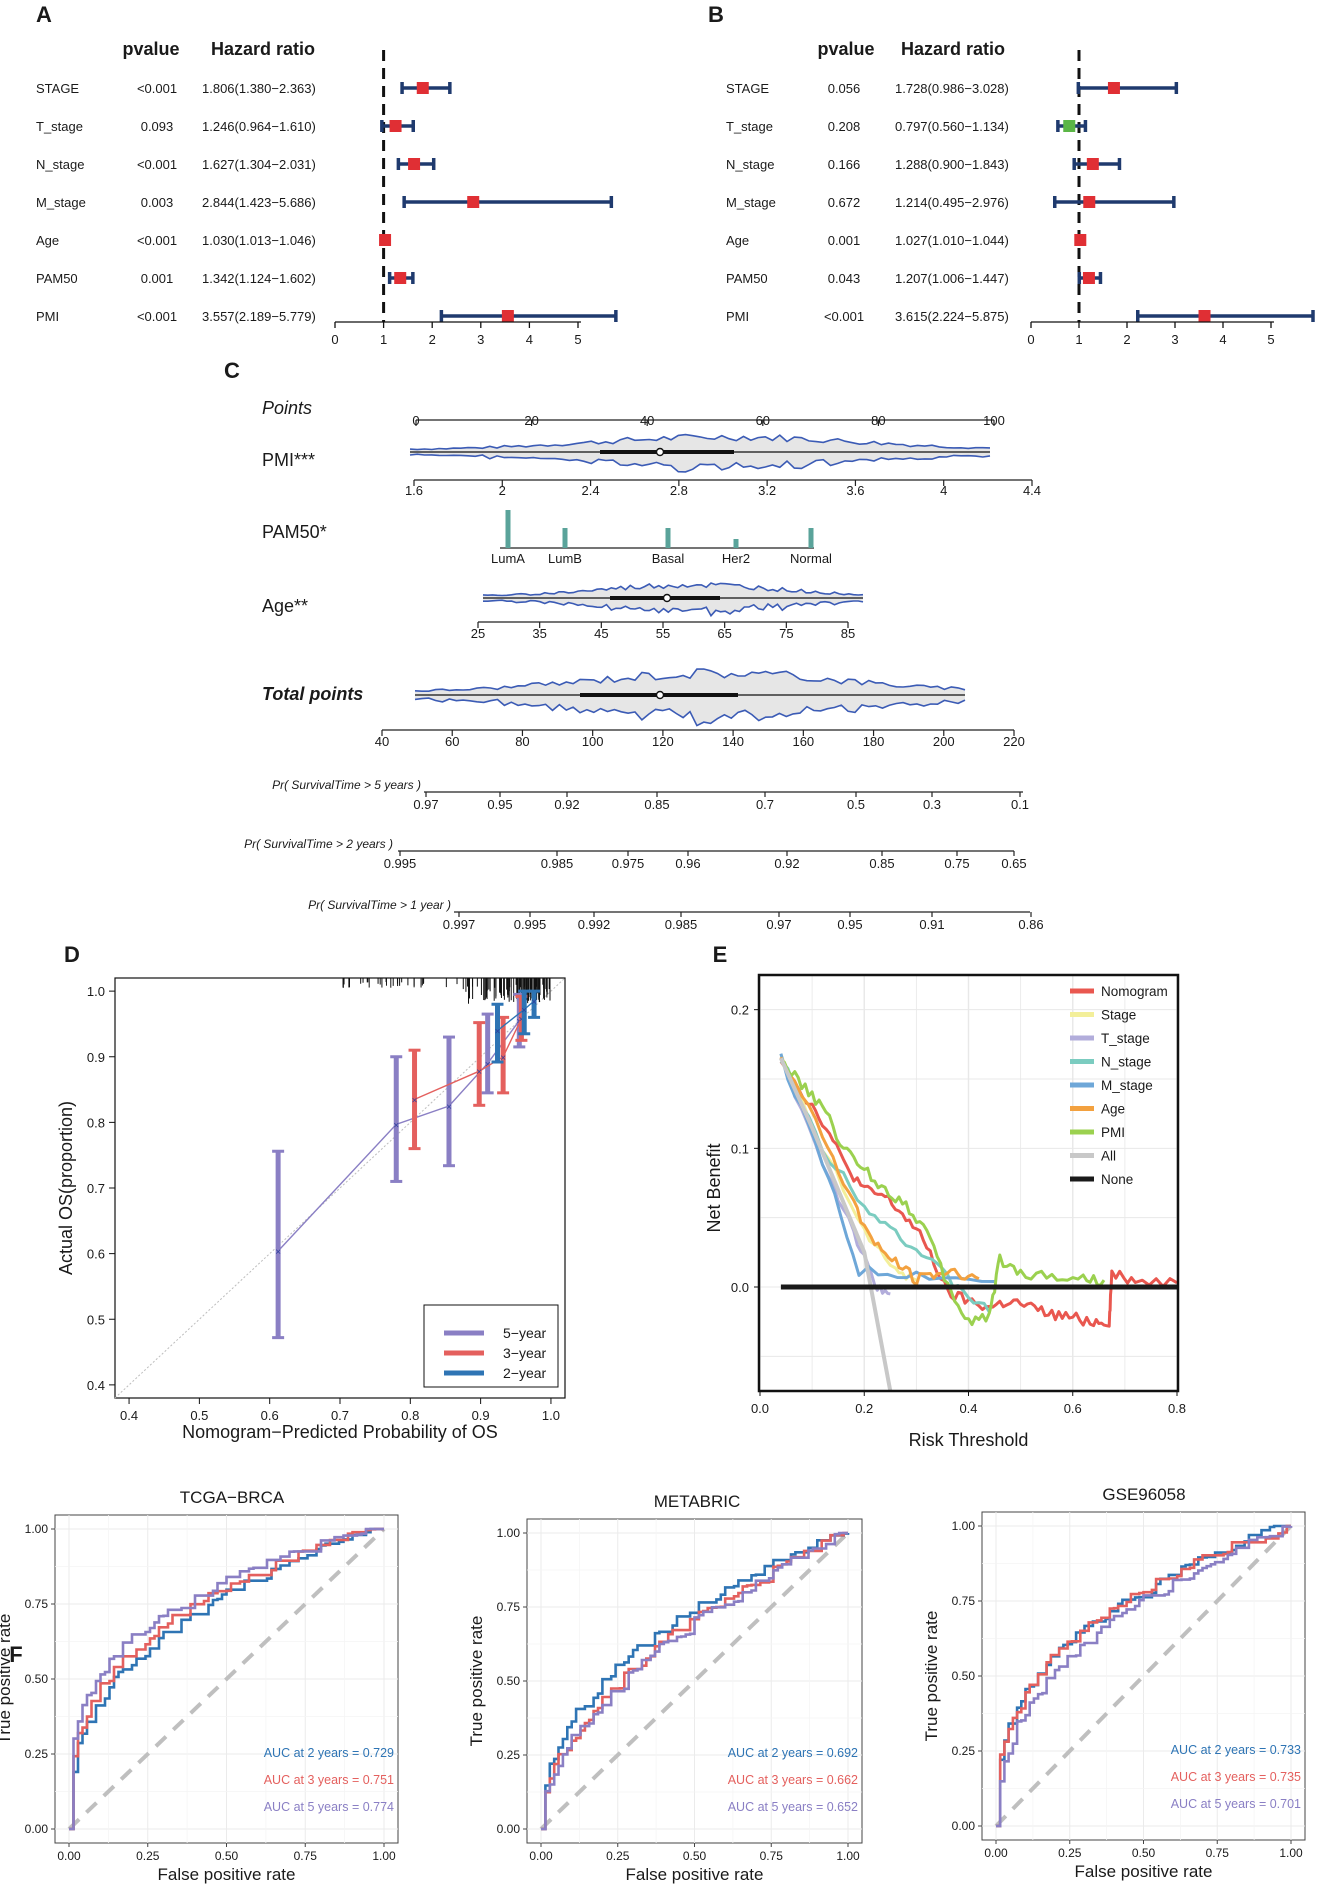 The width and height of the screenshot is (1320, 1887). What do you see at coordinates (96, 991) in the screenshot?
I see `y-tick-label: 1.0` at bounding box center [96, 991].